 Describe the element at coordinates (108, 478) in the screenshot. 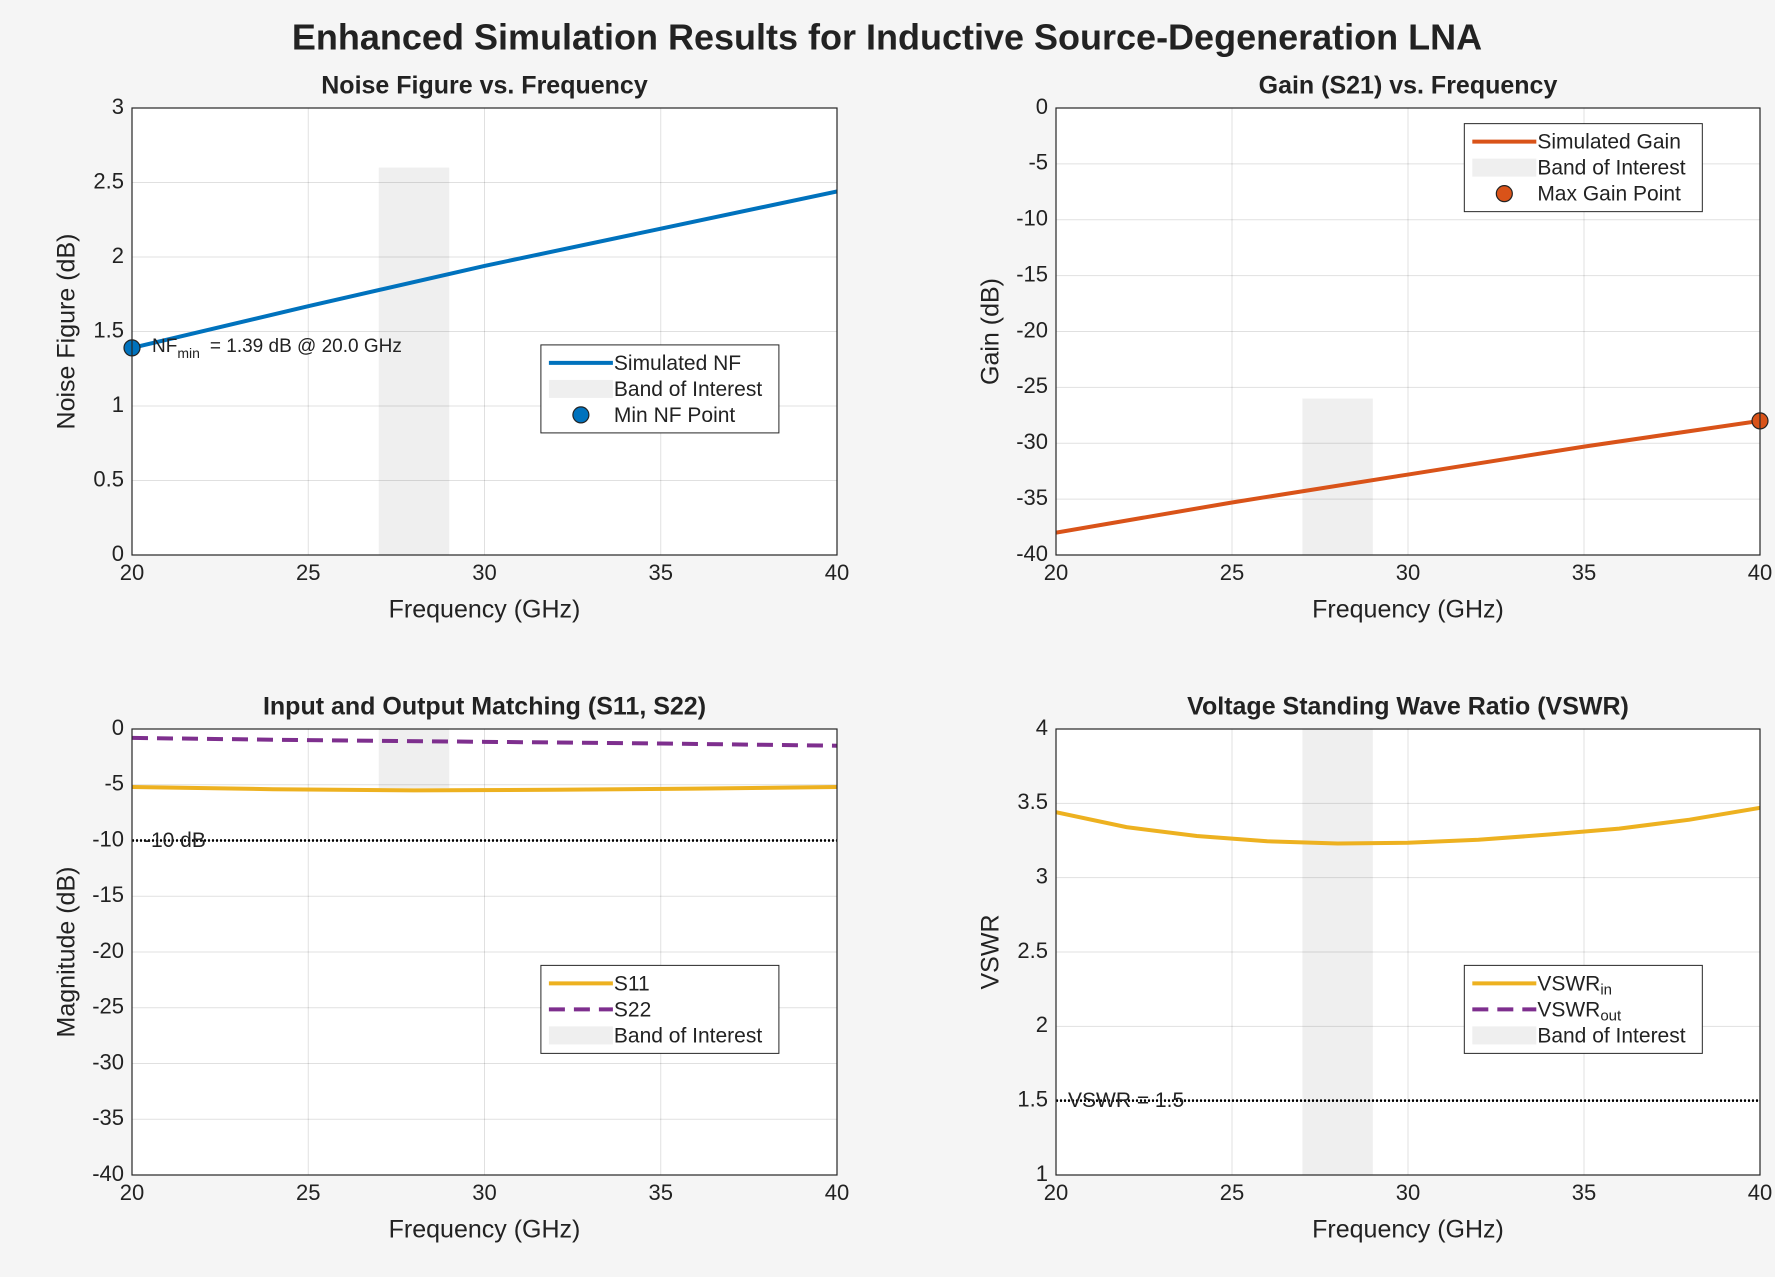

I see `y-tick-label: 0.5` at that location.